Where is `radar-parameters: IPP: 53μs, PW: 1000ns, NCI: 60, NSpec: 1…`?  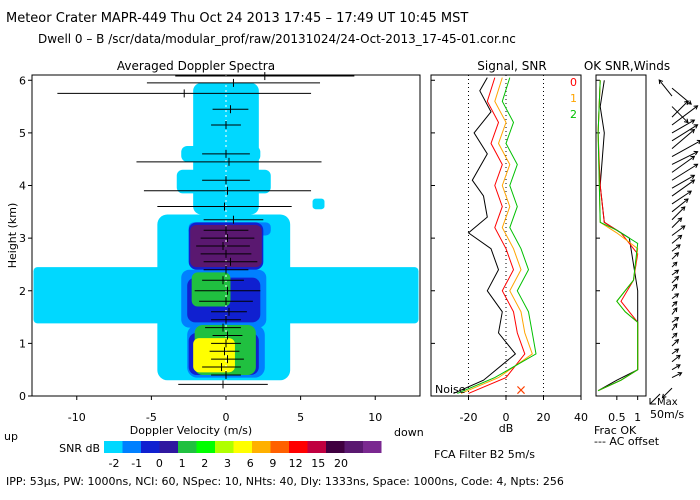 radar-parameters: IPP: 53μs, PW: 1000ns, NCI: 60, NSpec: 1… is located at coordinates (285, 481).